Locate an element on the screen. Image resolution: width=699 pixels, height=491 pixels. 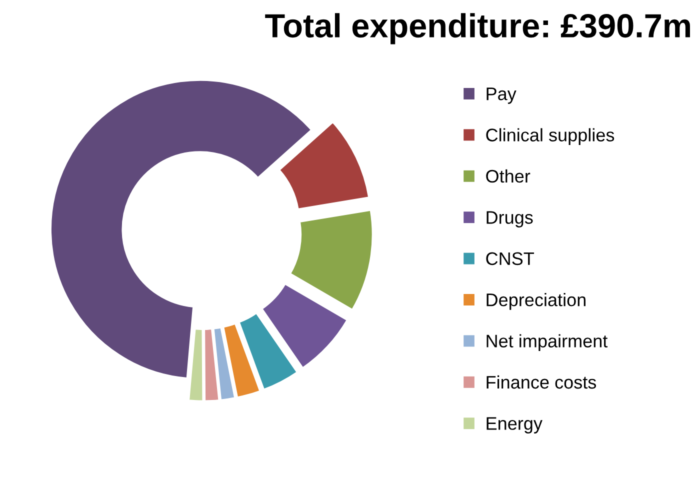
legend-label: Finance costs is located at coordinates (541, 382).